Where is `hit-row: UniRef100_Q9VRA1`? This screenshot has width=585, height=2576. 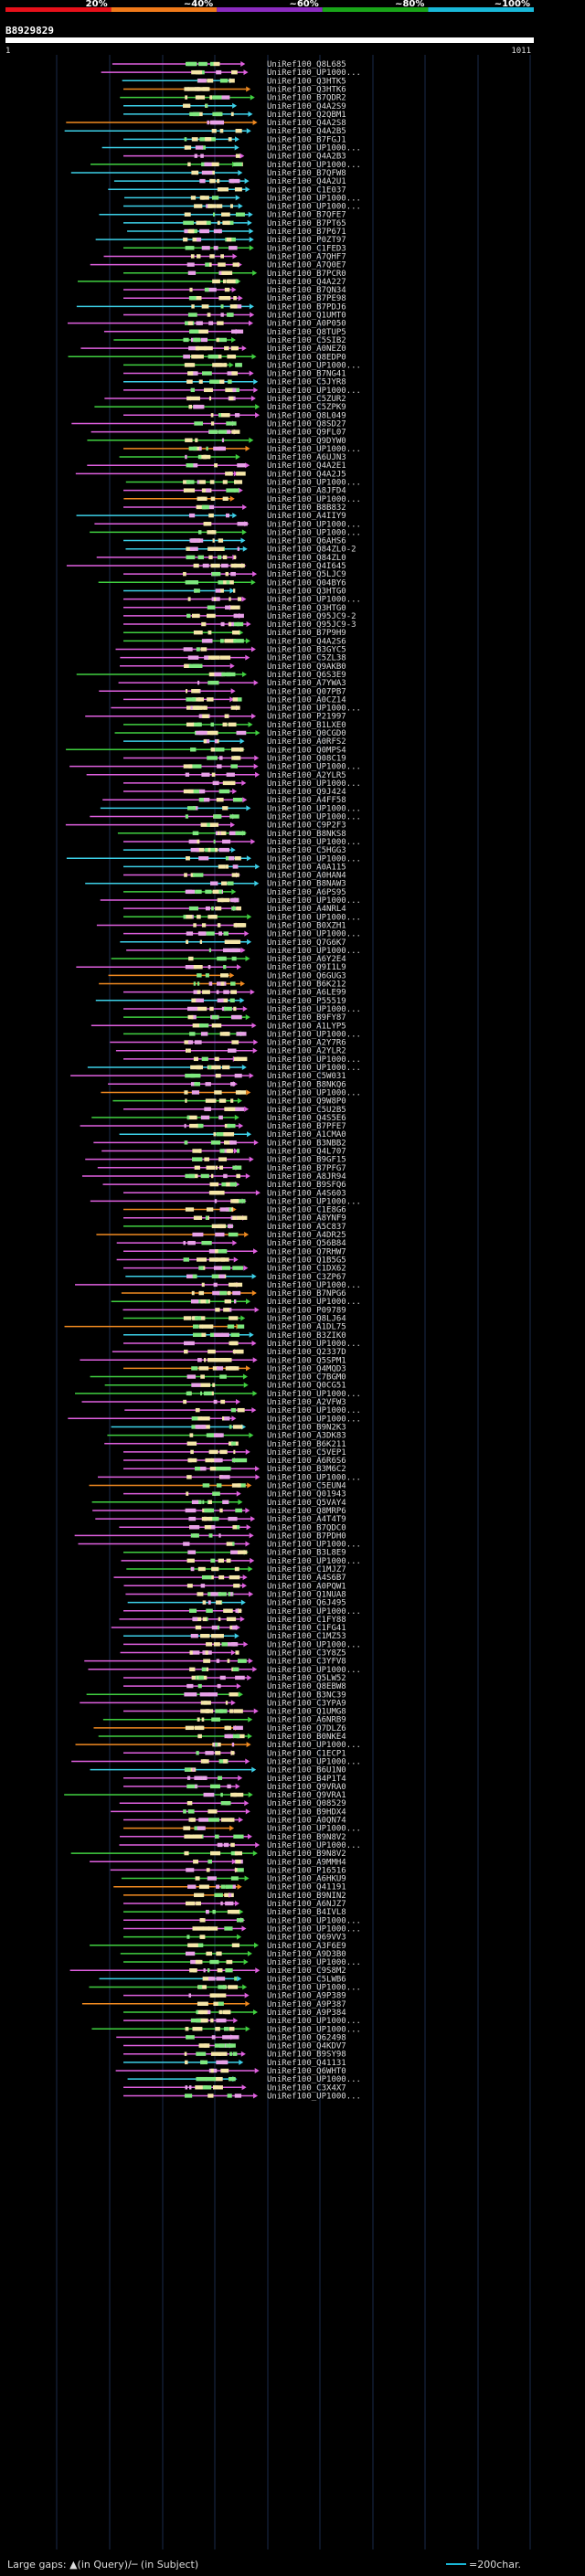
hit-row: UniRef100_Q9VRA1 is located at coordinates (205, 1795).